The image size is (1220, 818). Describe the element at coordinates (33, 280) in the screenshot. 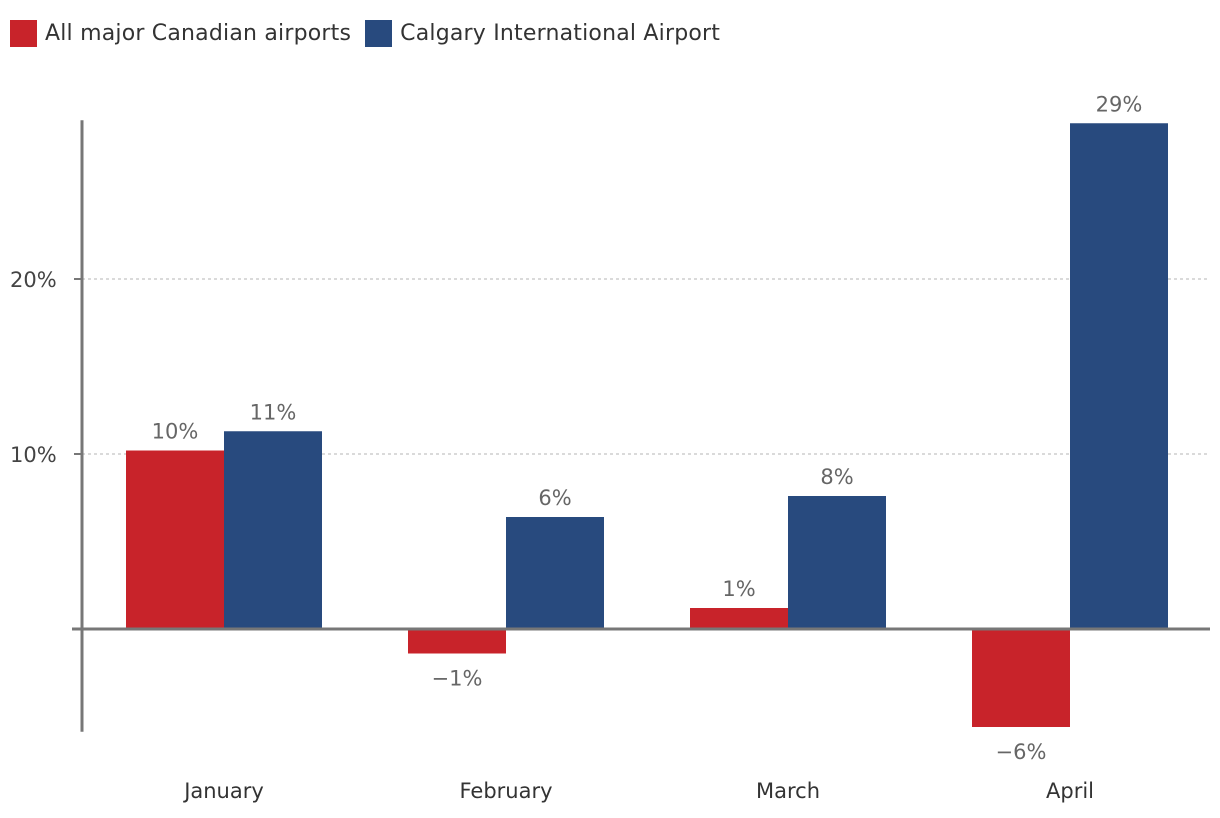

I see `y-tick-label: 20%` at that location.